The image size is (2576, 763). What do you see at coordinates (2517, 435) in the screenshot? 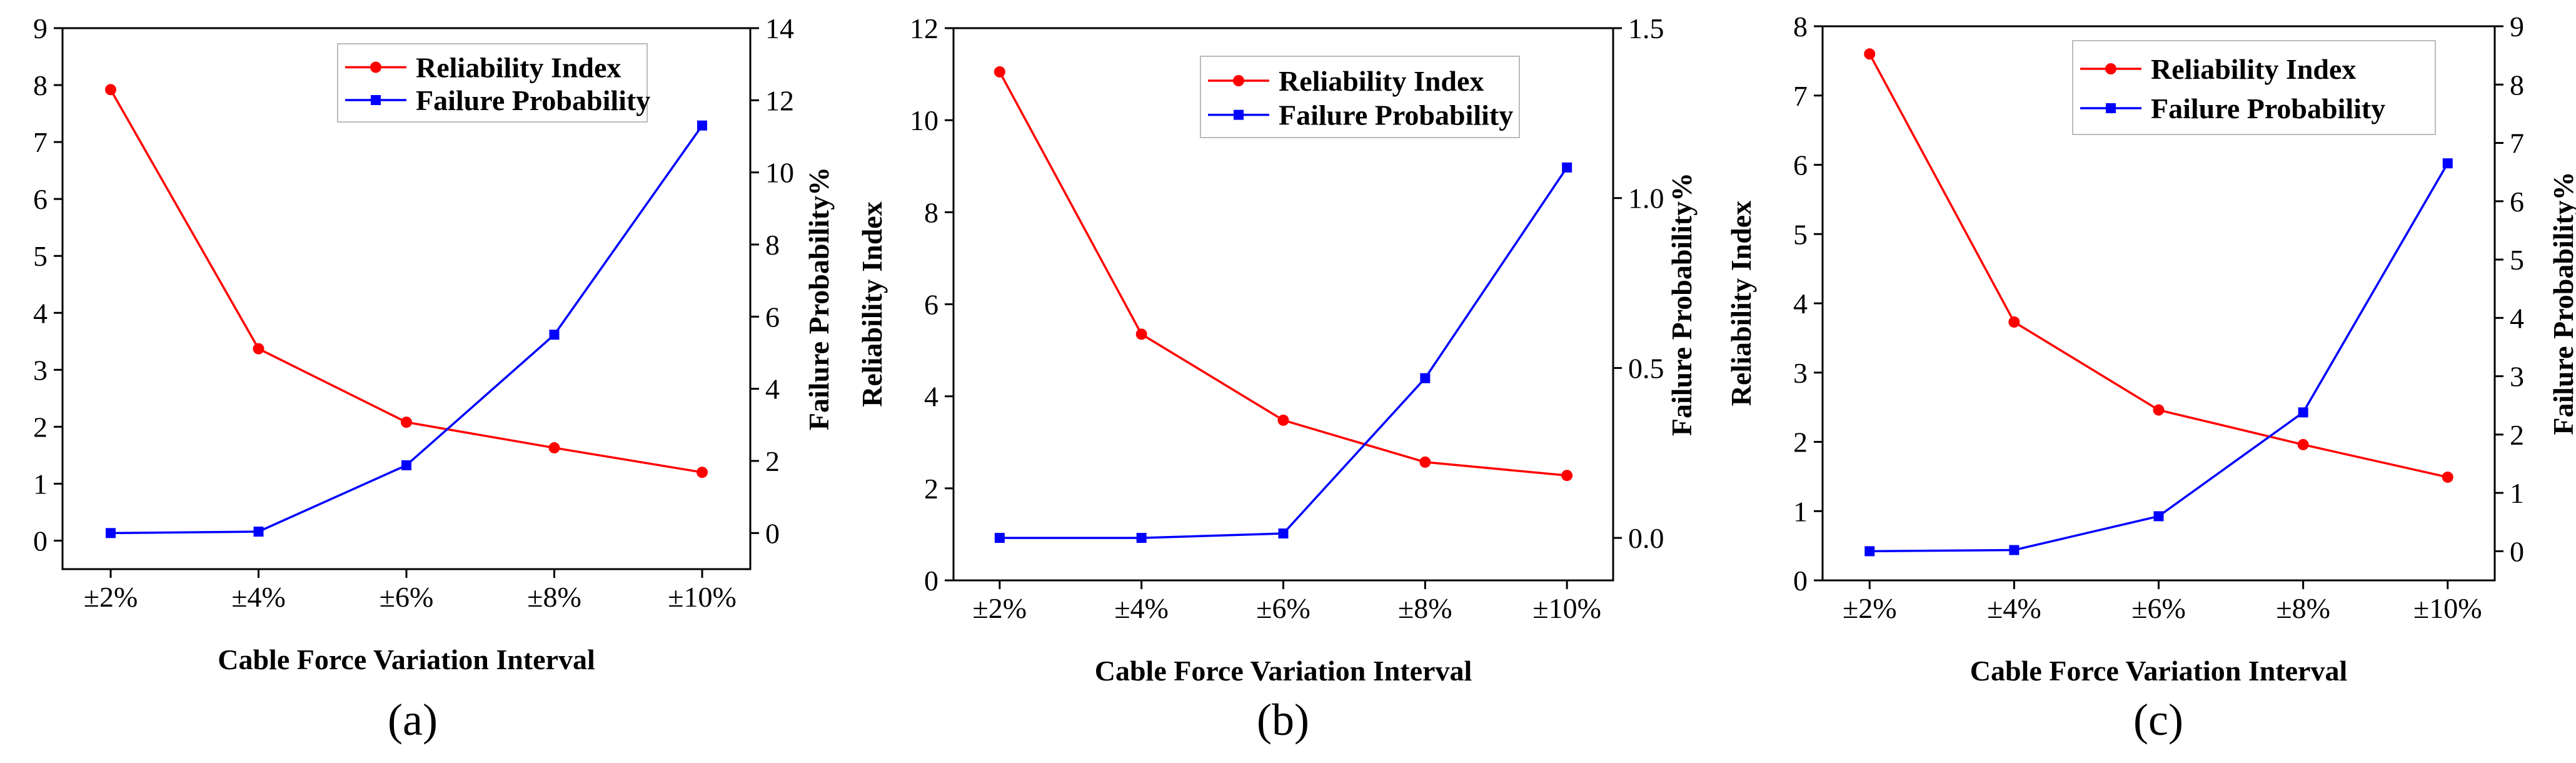
I see `right-y-tick-label: 2` at bounding box center [2517, 435].